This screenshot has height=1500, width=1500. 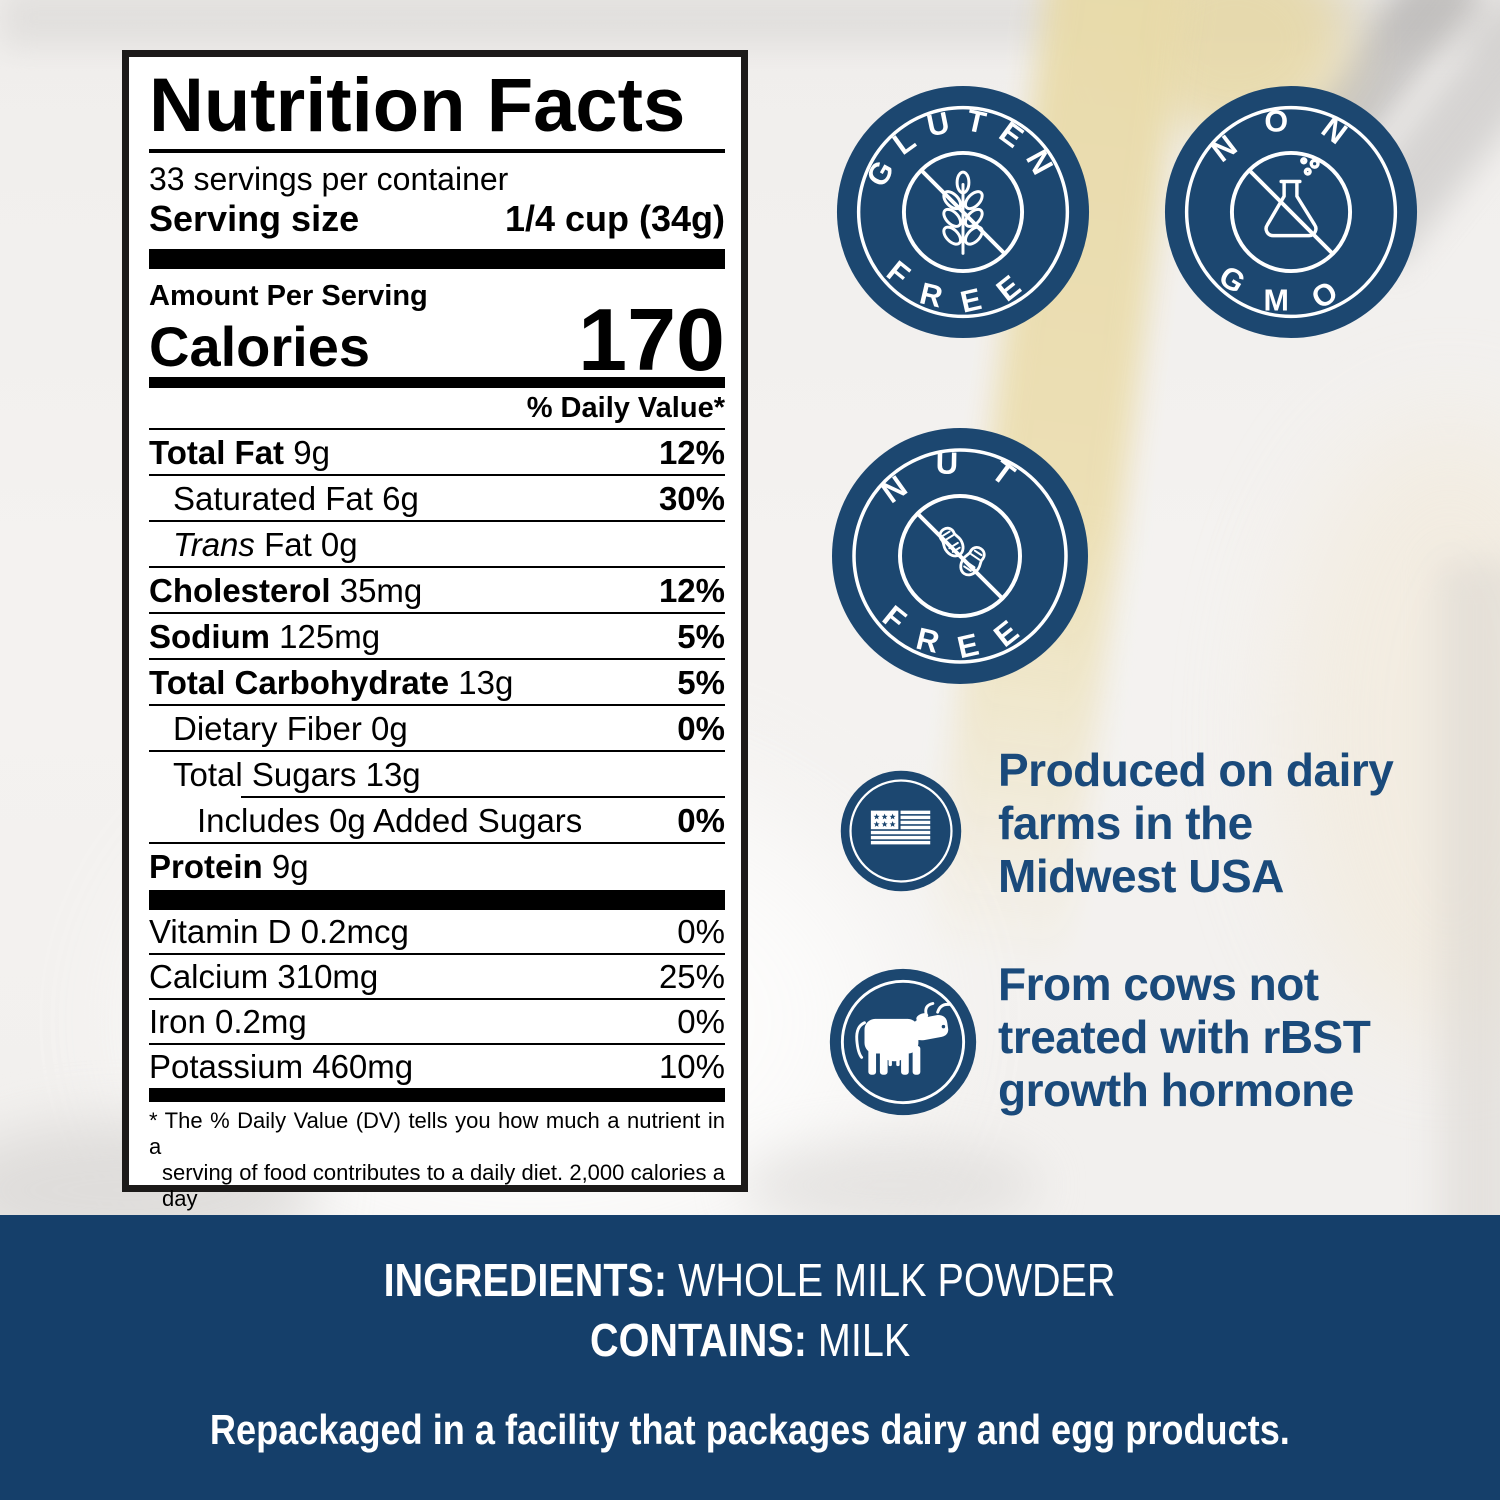 I want to click on contains-value: MILK, so click(x=858, y=1340).